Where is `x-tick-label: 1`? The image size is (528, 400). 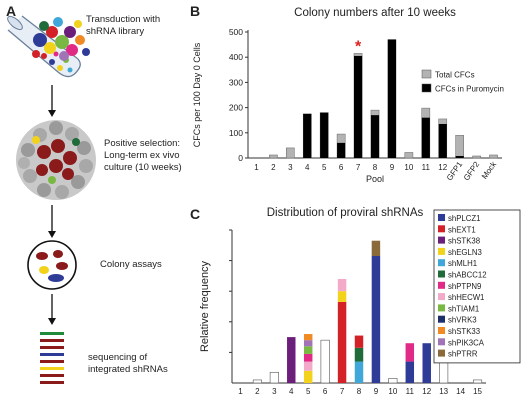 x-tick-label: 1 is located at coordinates (240, 391).